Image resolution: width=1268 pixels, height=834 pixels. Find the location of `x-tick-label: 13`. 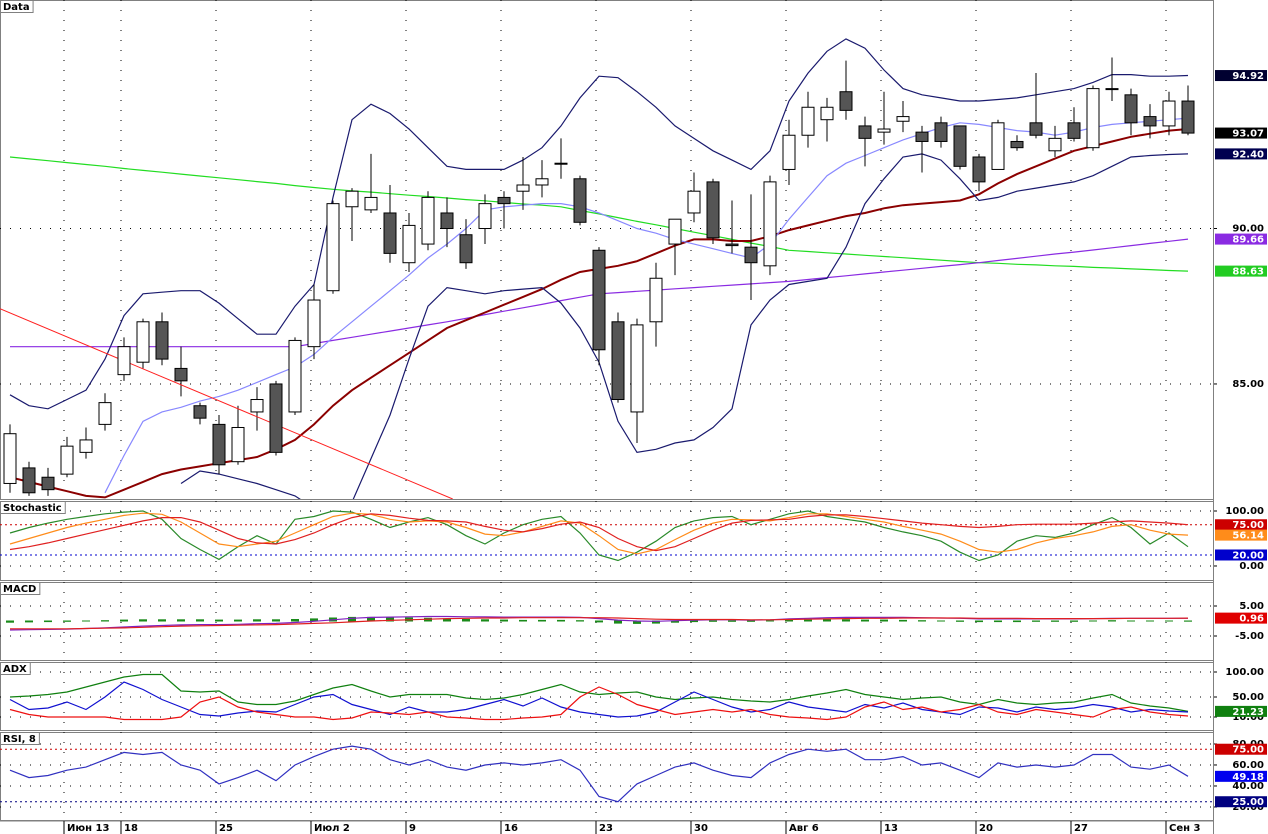

x-tick-label: 13 is located at coordinates (891, 828).